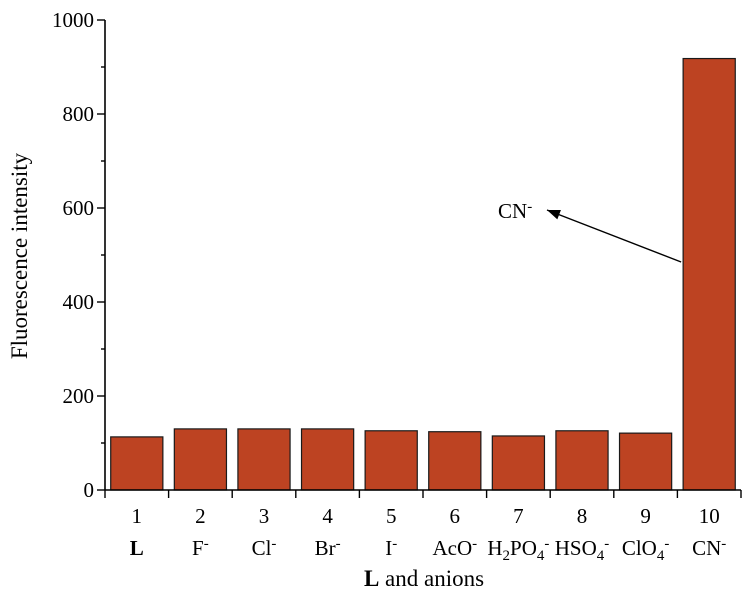 This screenshot has width=742, height=596. I want to click on label-text: ClO, so click(639, 548).